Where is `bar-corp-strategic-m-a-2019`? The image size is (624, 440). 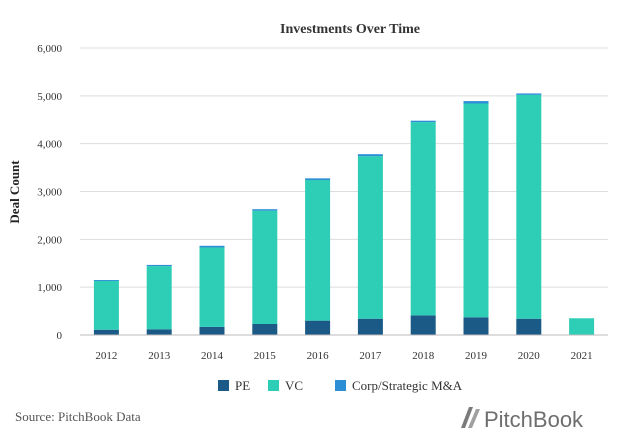 bar-corp-strategic-m-a-2019 is located at coordinates (476, 102).